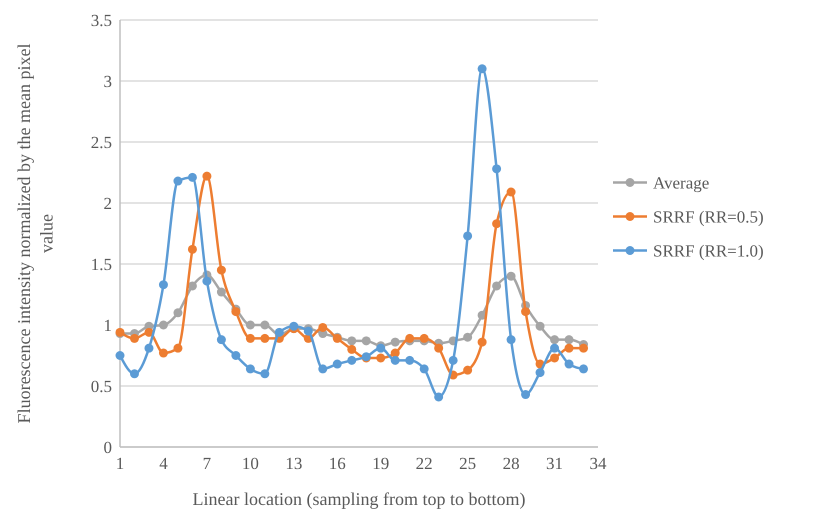 The image size is (813, 521). I want to click on x-tick-label: 1, so click(120, 463).